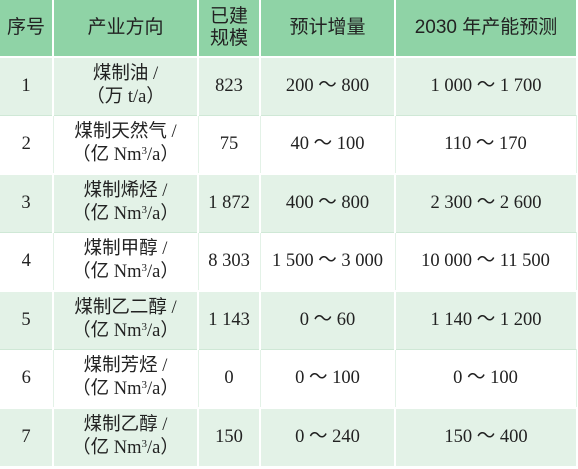  Describe the element at coordinates (125, 308) in the screenshot. I see `direction-name: 煤制乙二醇 /` at that location.